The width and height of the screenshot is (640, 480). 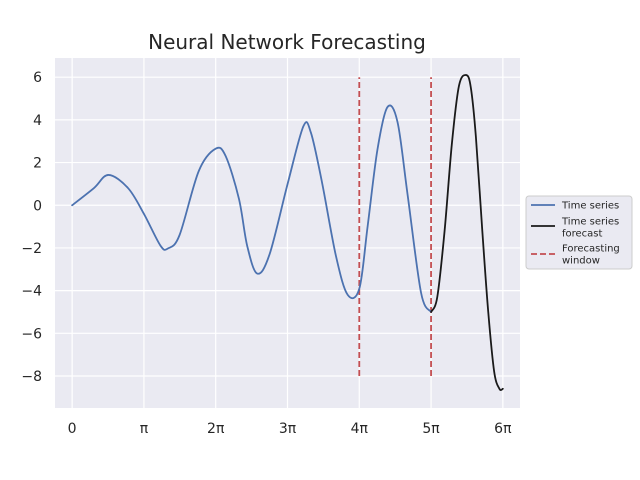 What do you see at coordinates (216, 429) in the screenshot?
I see `x-tick-label: 2π` at bounding box center [216, 429].